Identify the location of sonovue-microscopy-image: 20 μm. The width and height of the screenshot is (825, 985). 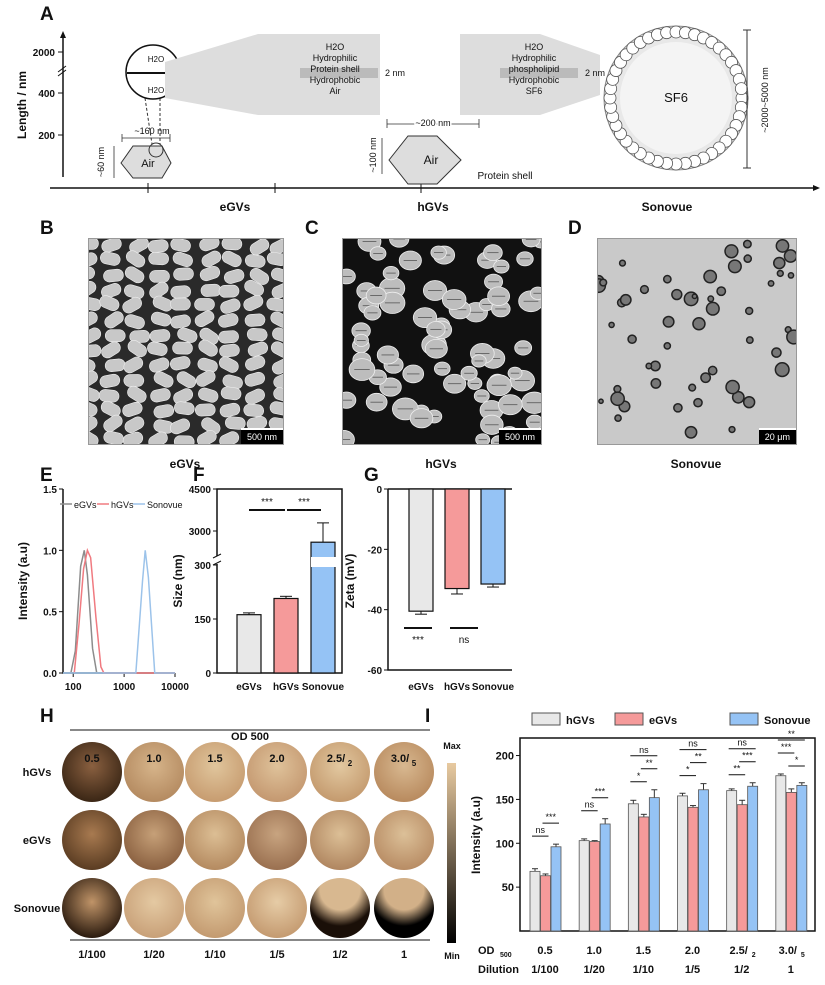
(697, 341).